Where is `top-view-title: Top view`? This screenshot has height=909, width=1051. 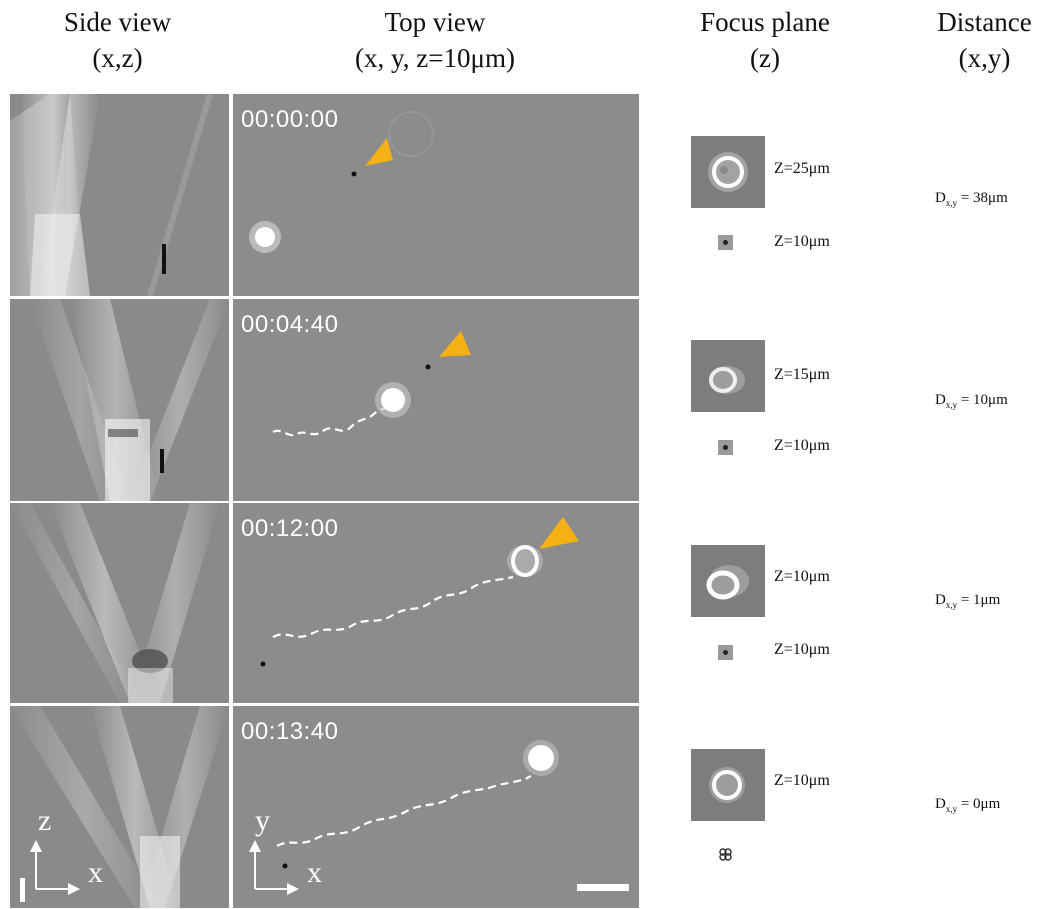 top-view-title: Top view is located at coordinates (435, 22).